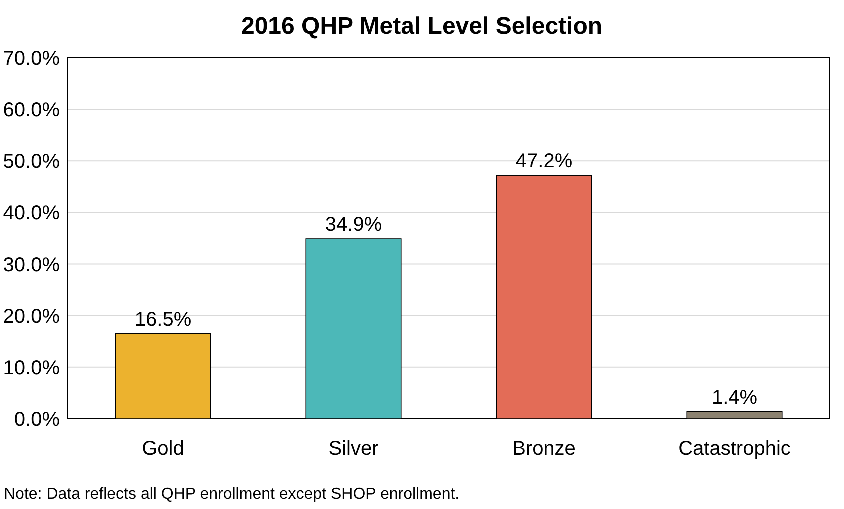 The height and width of the screenshot is (509, 844). What do you see at coordinates (31, 59) in the screenshot?
I see `y-tick-label: 70.0%` at bounding box center [31, 59].